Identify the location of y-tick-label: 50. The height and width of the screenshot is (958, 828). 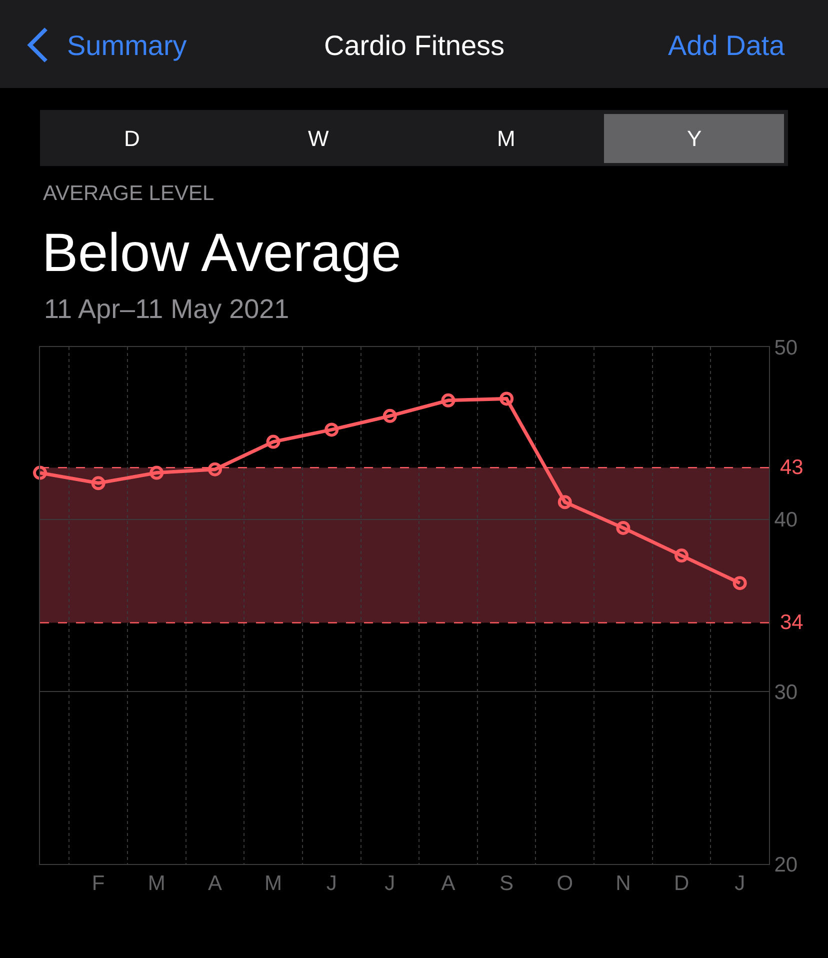
(786, 348).